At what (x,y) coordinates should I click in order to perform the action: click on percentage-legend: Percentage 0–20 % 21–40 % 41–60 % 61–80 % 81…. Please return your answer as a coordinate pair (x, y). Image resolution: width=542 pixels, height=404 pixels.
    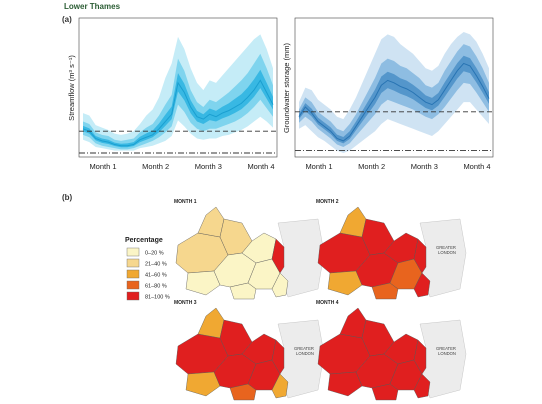
    Looking at the image, I should click on (147, 269).